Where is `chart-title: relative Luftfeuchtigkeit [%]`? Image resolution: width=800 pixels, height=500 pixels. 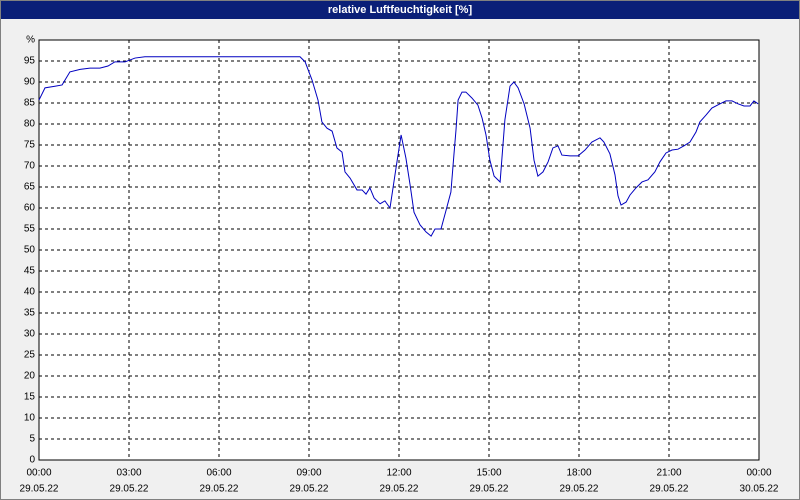 chart-title: relative Luftfeuchtigkeit [%] is located at coordinates (400, 10).